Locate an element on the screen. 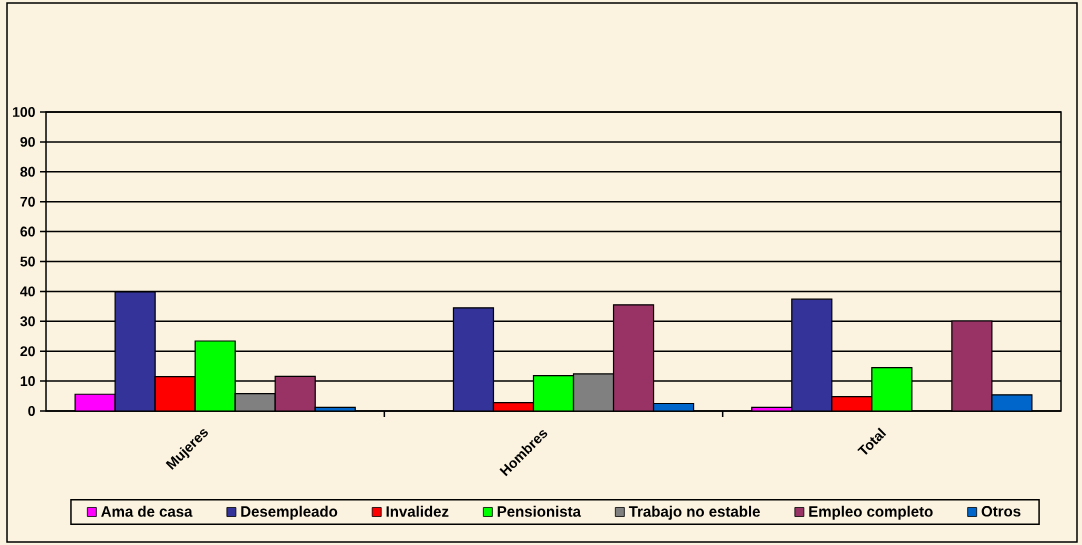 The image size is (1082, 545). legend-label: Otros is located at coordinates (1001, 511).